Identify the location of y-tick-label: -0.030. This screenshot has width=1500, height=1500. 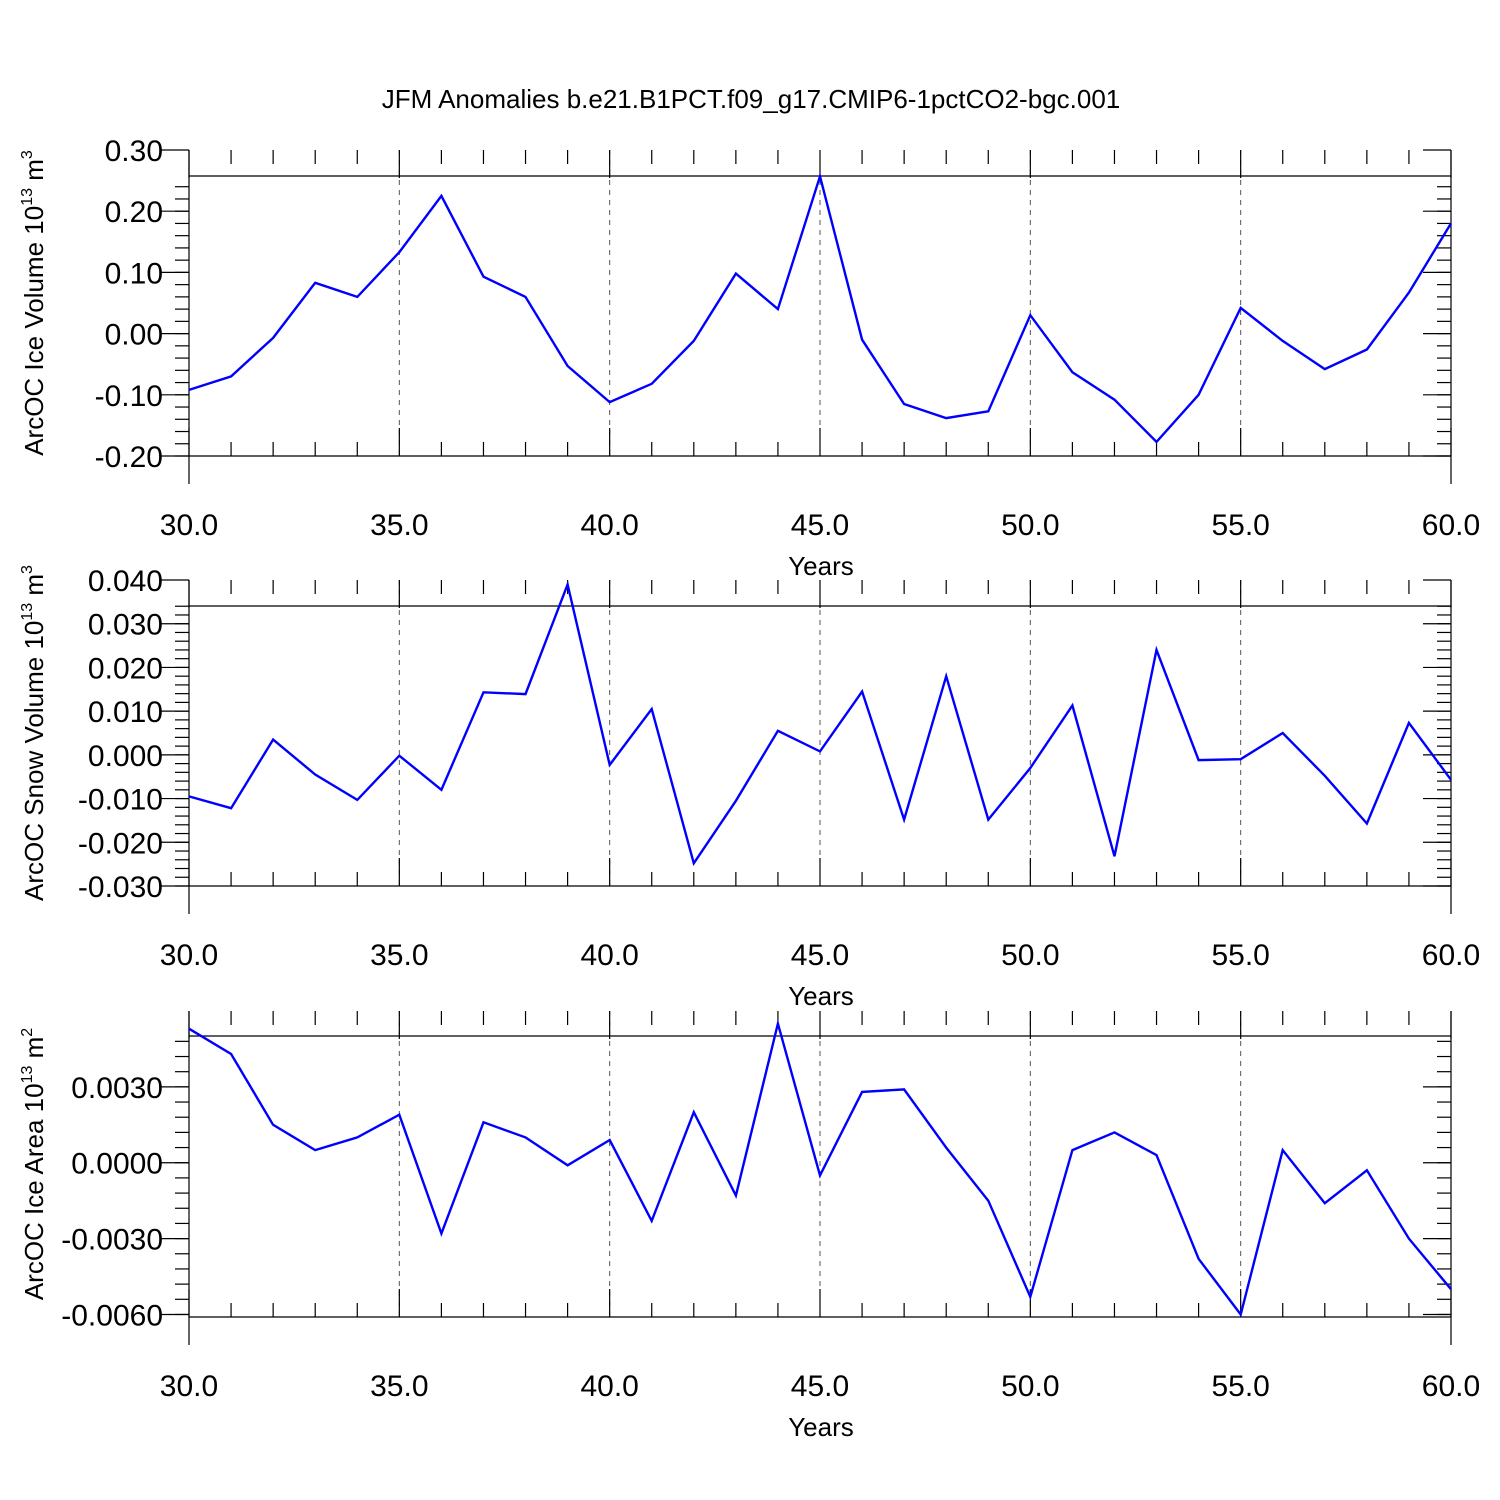
(120, 887).